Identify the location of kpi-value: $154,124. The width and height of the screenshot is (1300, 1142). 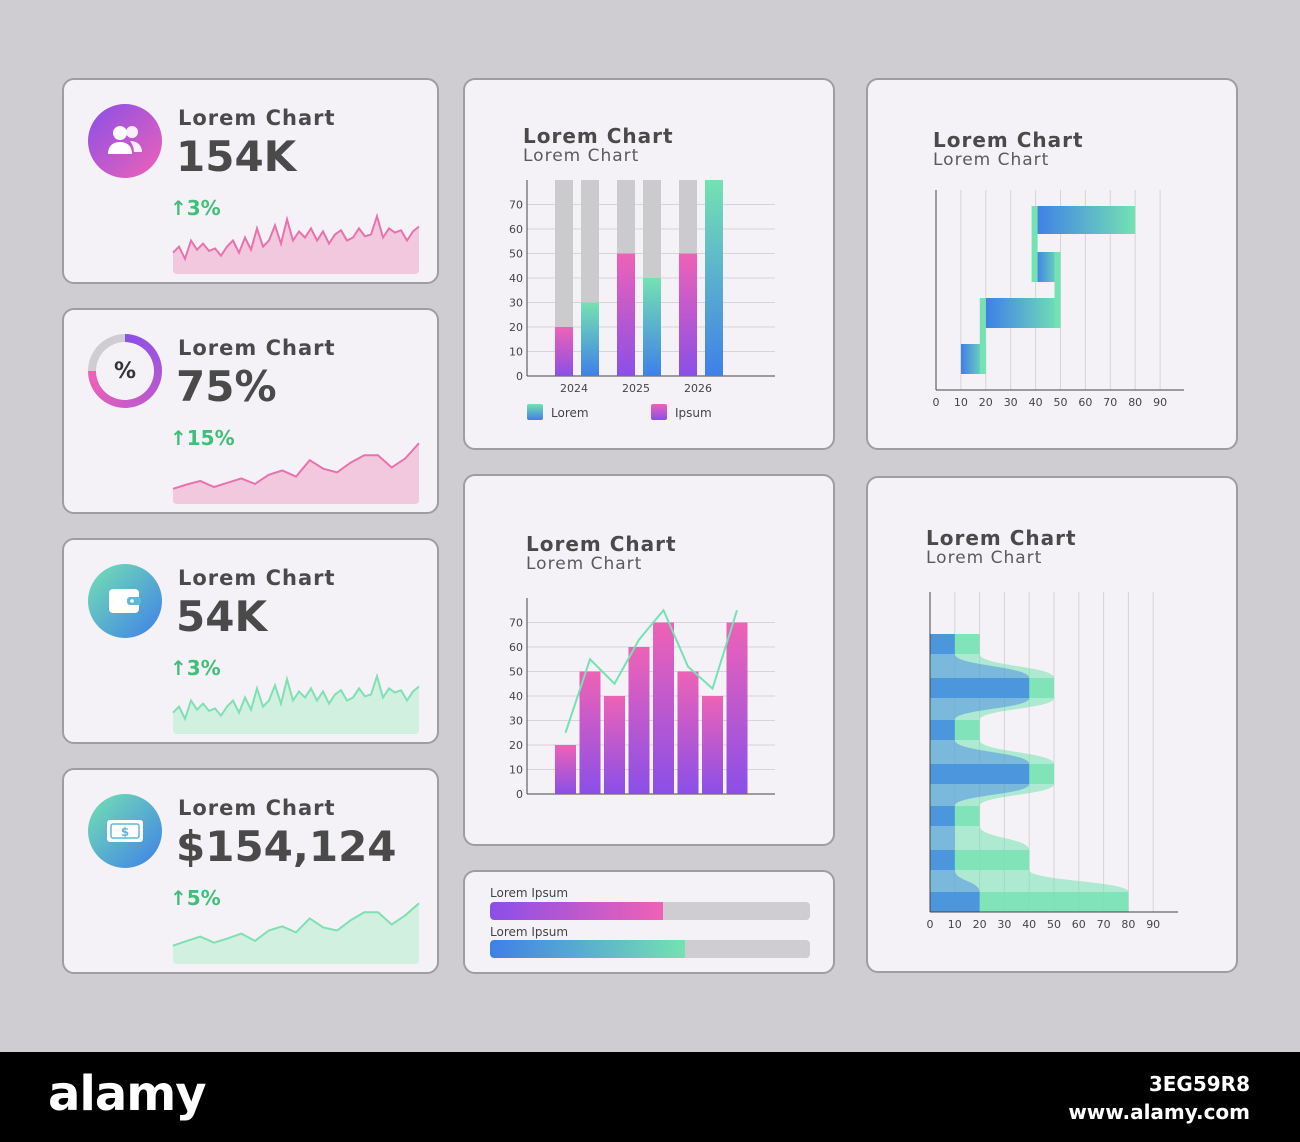
(286, 846).